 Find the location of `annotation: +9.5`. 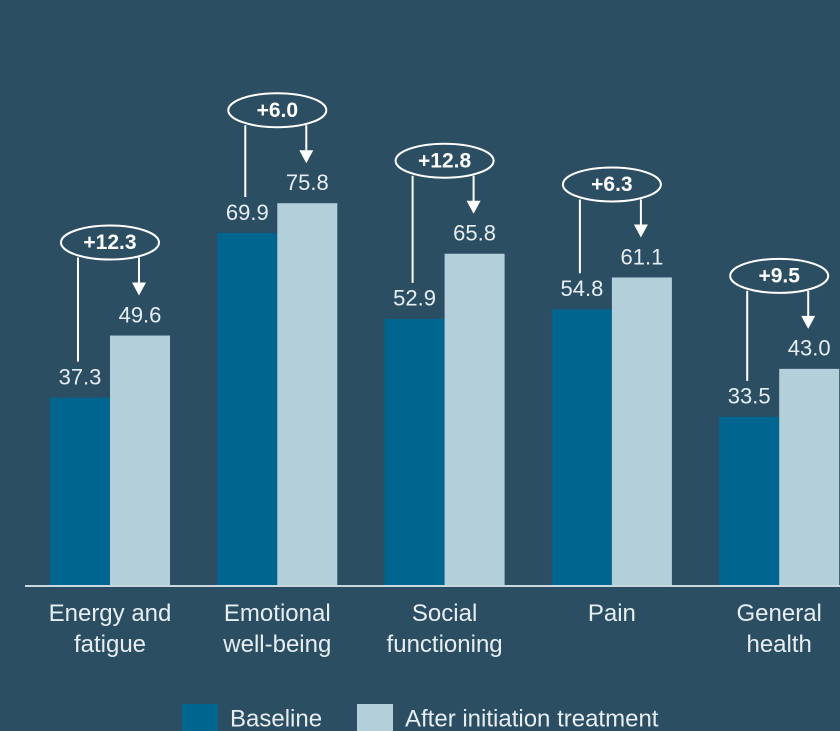

annotation: +9.5 is located at coordinates (779, 275).